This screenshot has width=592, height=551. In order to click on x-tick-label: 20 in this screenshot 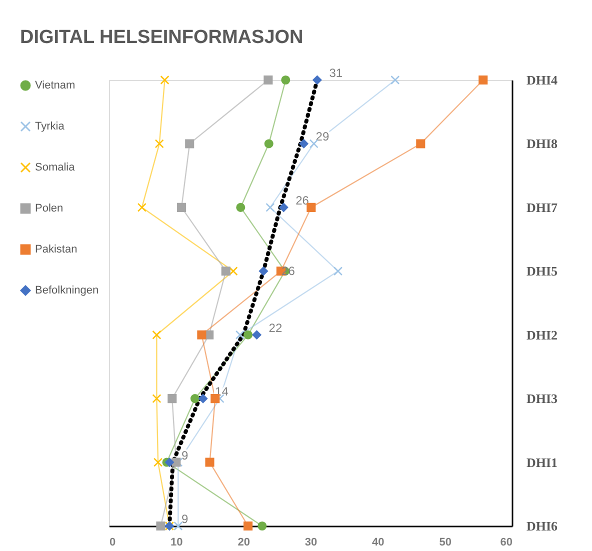, I will do `click(244, 542)`.